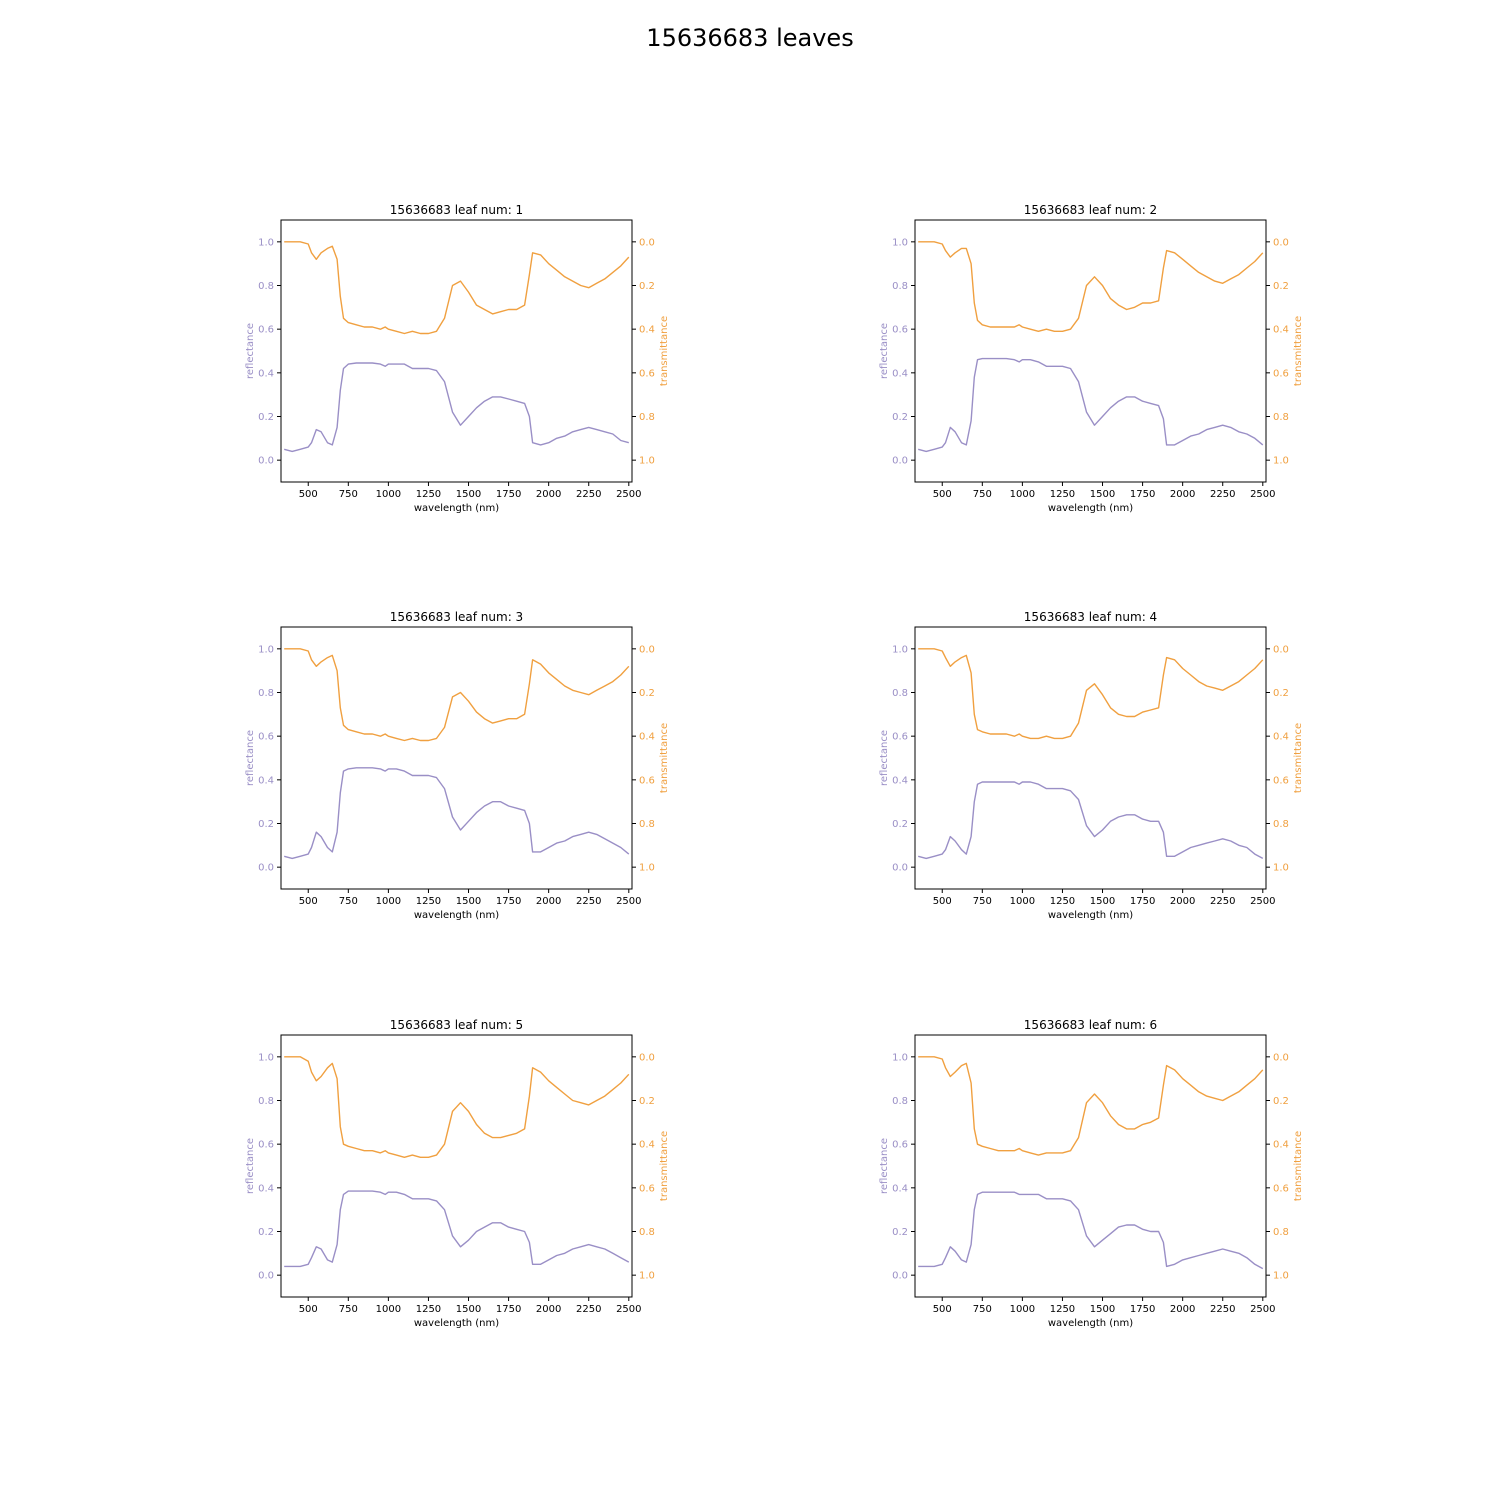 The image size is (1500, 1500). I want to click on panel-title: 15636683 leaf num: 5, so click(456, 1025).